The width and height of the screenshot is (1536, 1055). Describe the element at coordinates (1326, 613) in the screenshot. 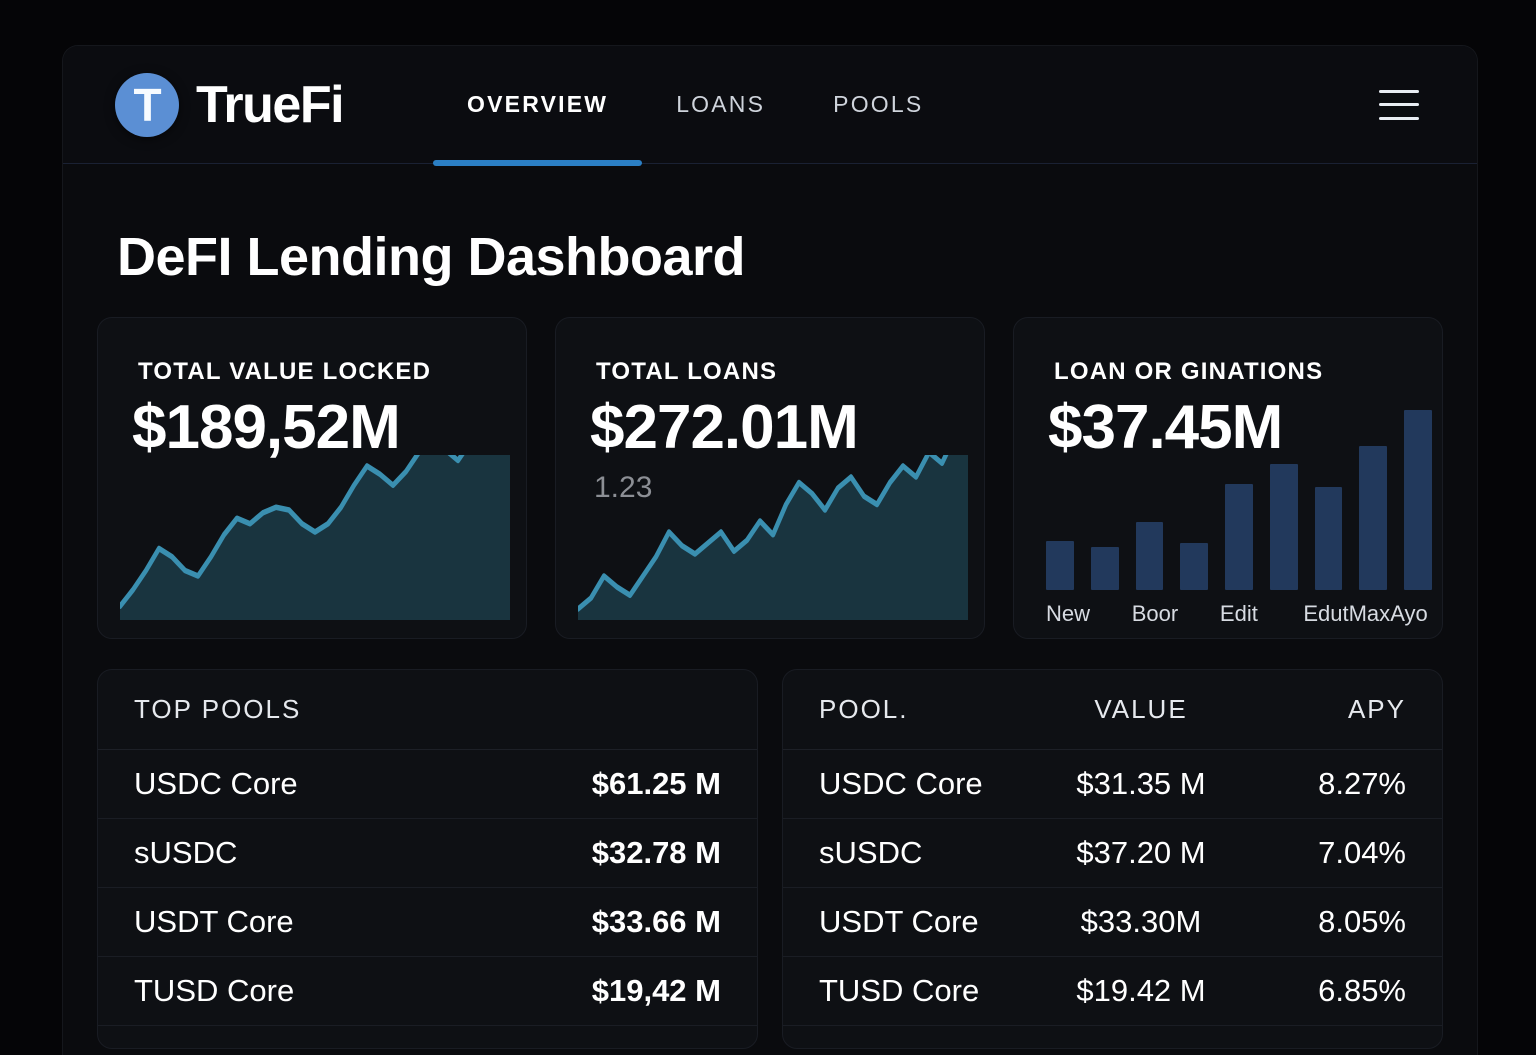

I see `bar-label: Edut` at that location.